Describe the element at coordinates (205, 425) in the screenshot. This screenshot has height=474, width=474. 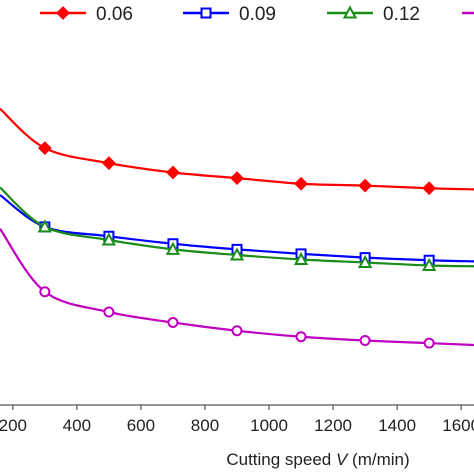
I see `x-tick-label: 800` at that location.